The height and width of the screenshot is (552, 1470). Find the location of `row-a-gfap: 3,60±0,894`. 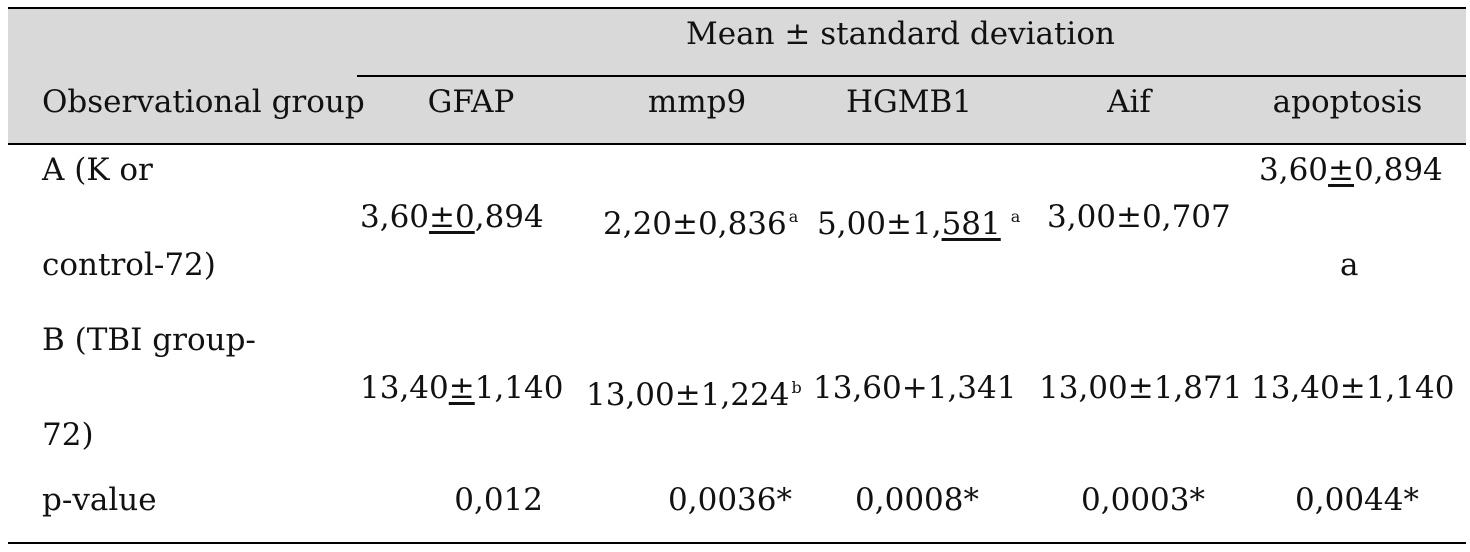

row-a-gfap: 3,60±0,894 is located at coordinates (452, 217).